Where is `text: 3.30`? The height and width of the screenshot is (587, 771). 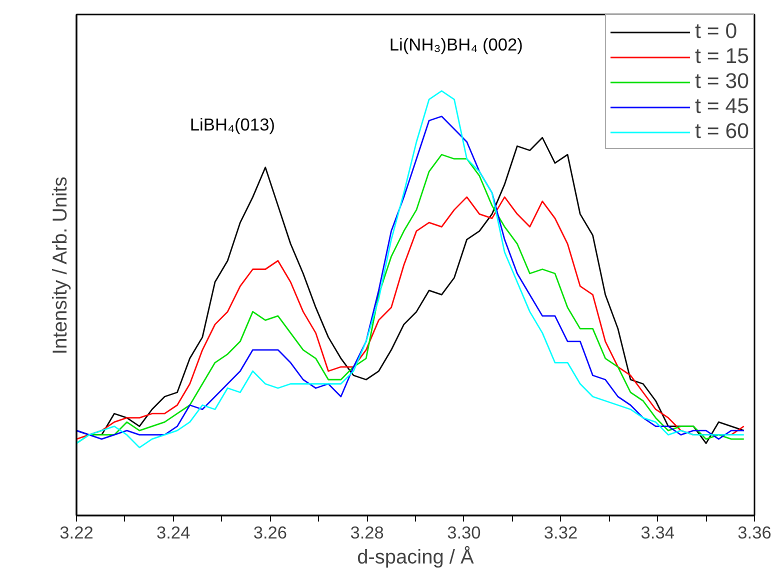 text: 3.30 is located at coordinates (464, 532).